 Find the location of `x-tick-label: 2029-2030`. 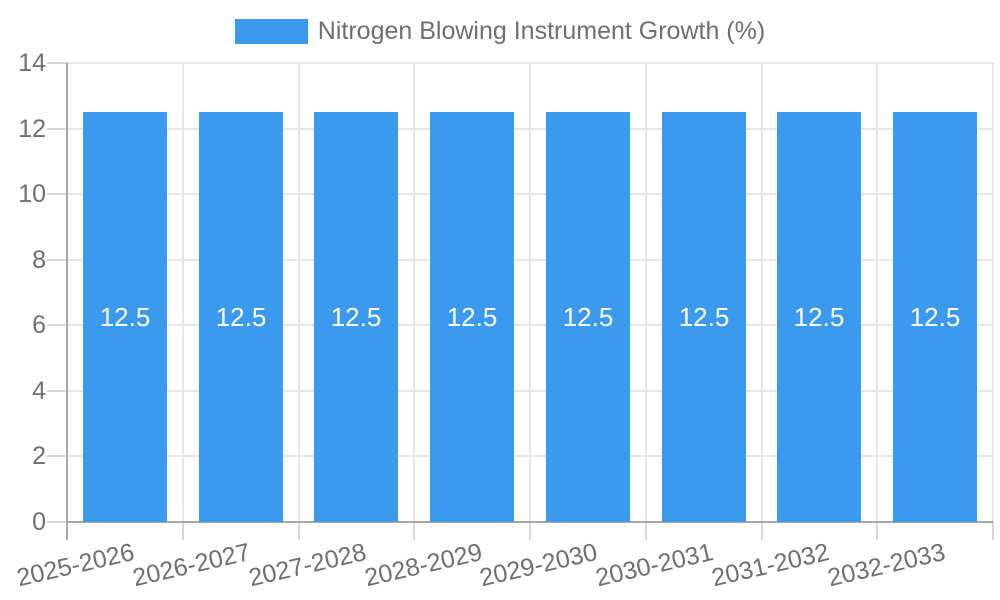

x-tick-label: 2029-2030 is located at coordinates (539, 565).